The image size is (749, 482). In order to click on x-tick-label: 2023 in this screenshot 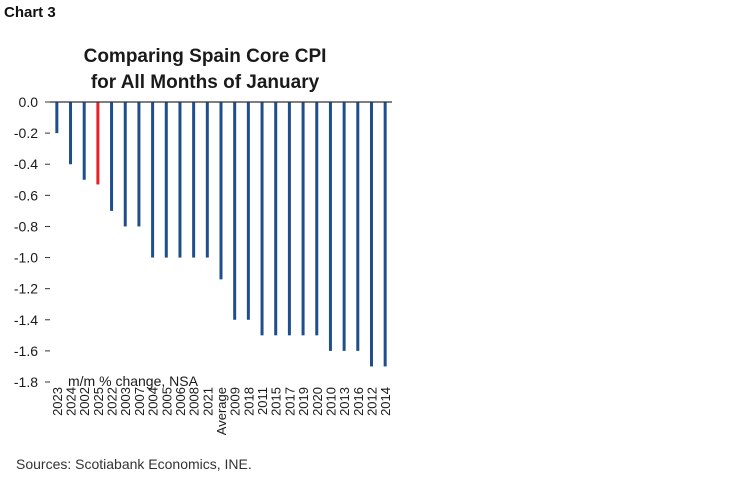, I will do `click(57, 401)`.